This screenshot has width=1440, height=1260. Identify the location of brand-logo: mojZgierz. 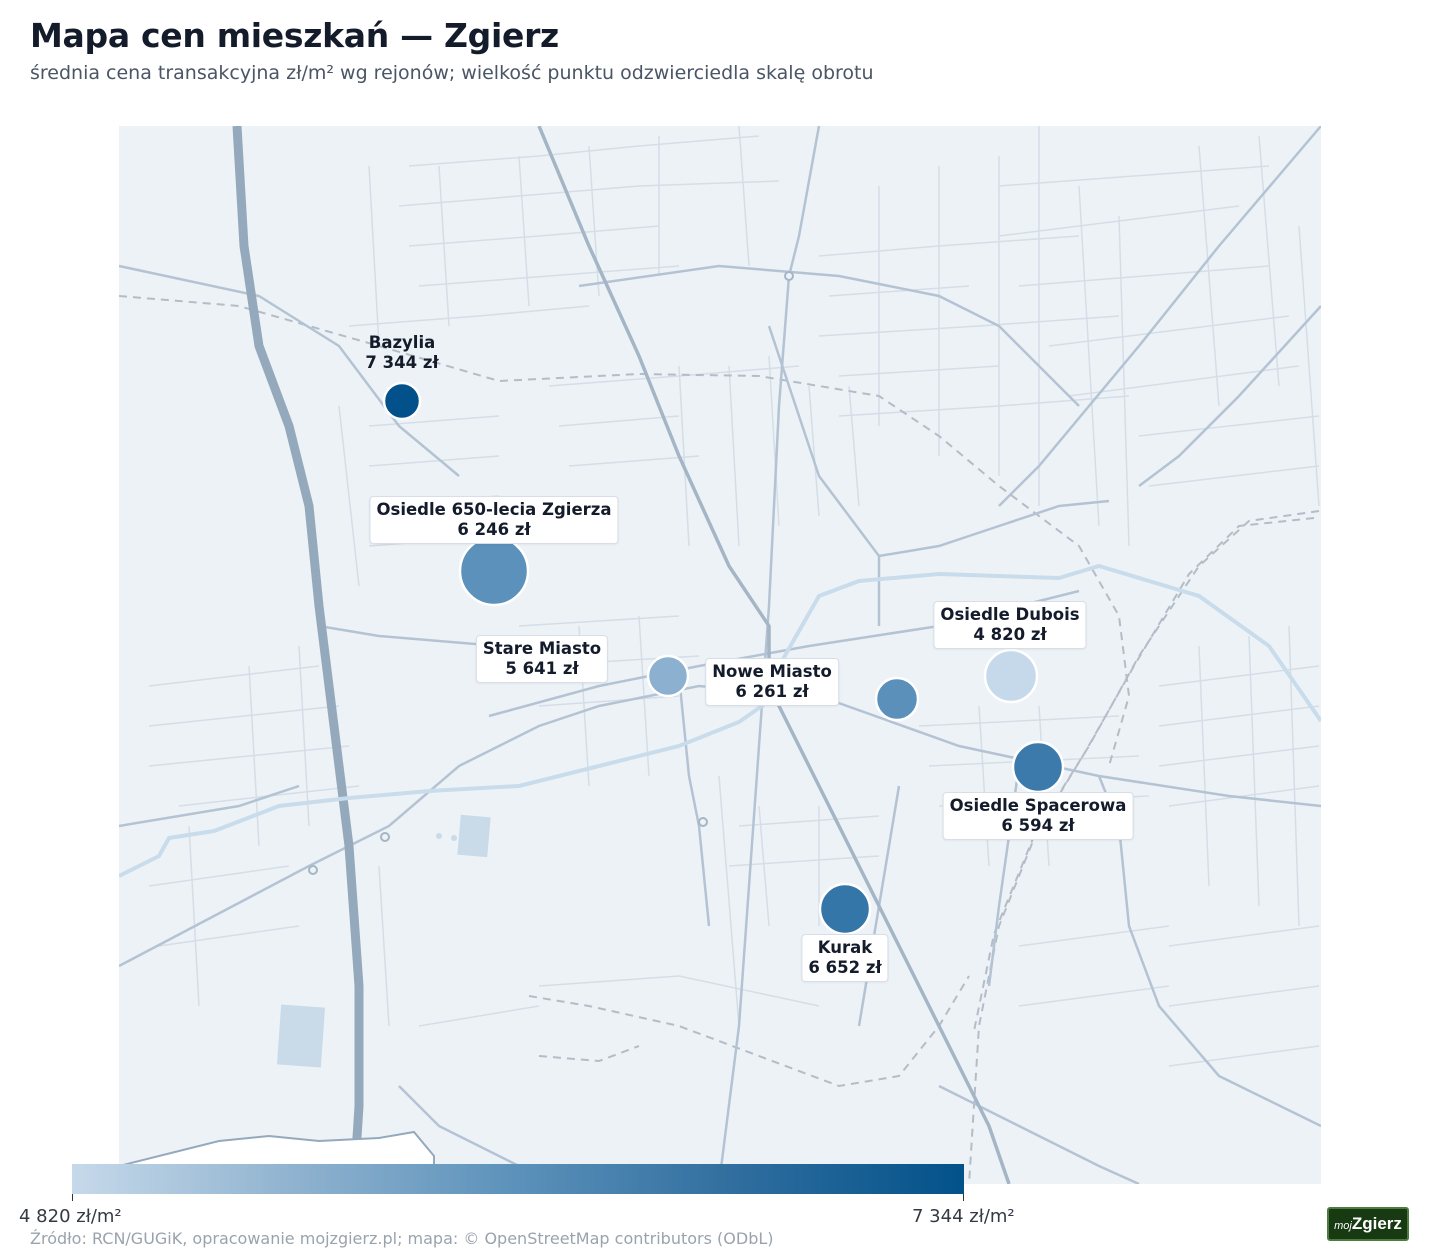
(1368, 1224).